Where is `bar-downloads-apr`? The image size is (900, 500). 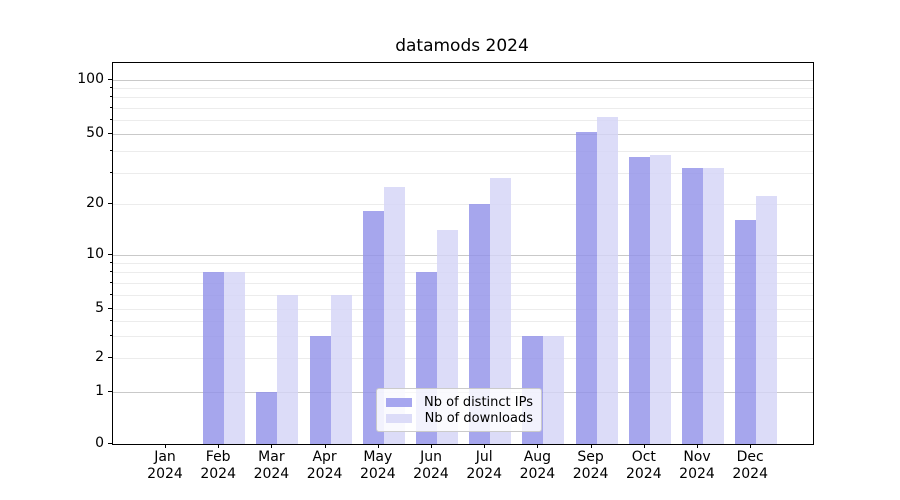 bar-downloads-apr is located at coordinates (341, 369).